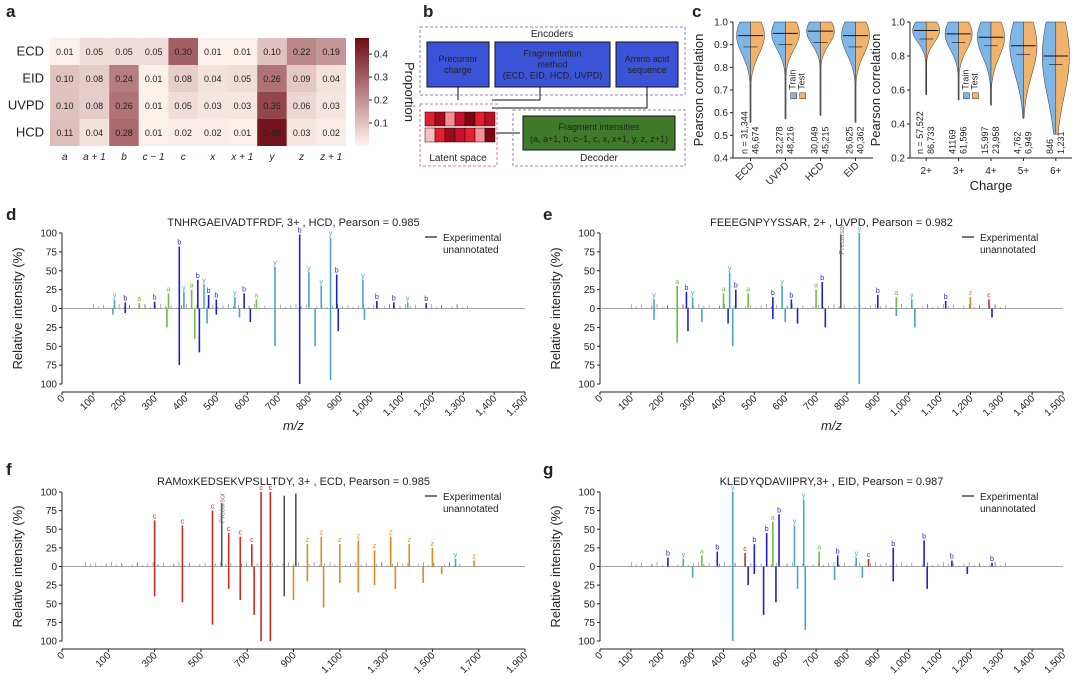 The width and height of the screenshot is (1080, 687). What do you see at coordinates (271, 488) in the screenshot?
I see `spectrum-f-peak-label: c` at bounding box center [271, 488].